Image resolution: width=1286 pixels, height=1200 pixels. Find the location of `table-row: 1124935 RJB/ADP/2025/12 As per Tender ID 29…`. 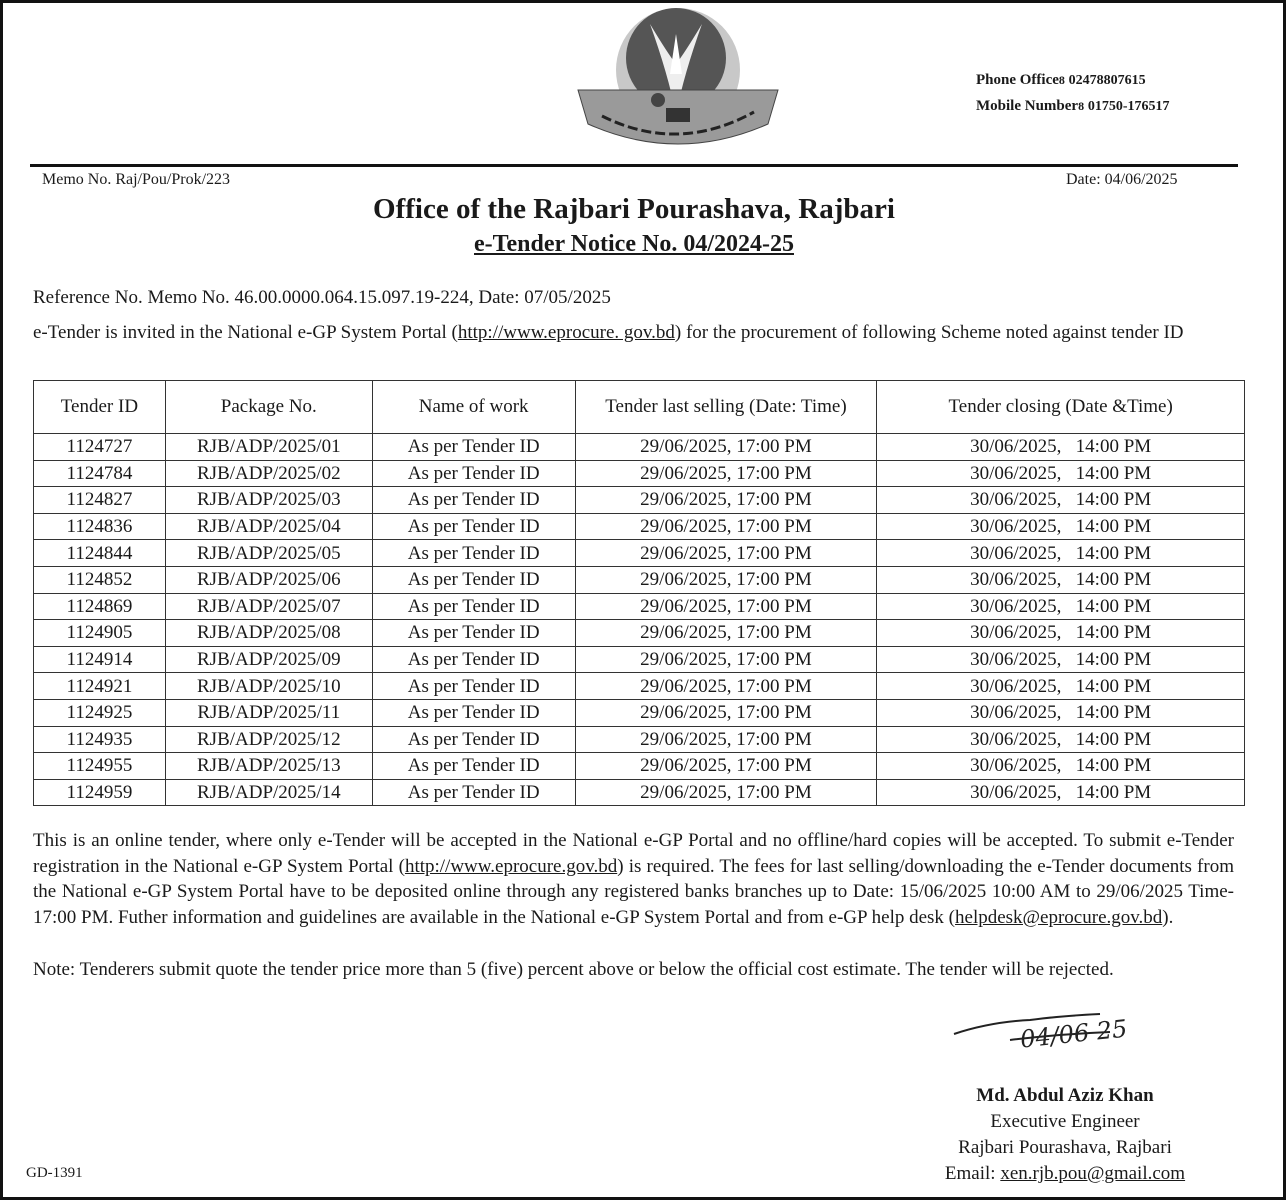

table-row: 1124935 RJB/ADP/2025/12 As per Tender ID 29… is located at coordinates (639, 739).